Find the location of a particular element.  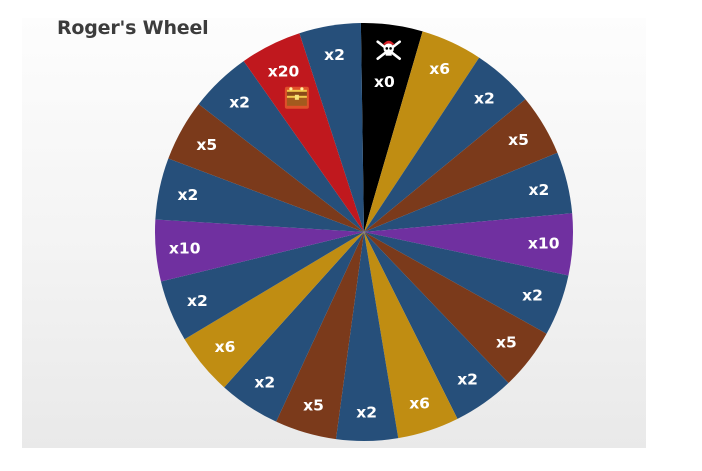

segment-label: x20 is located at coordinates (284, 72).